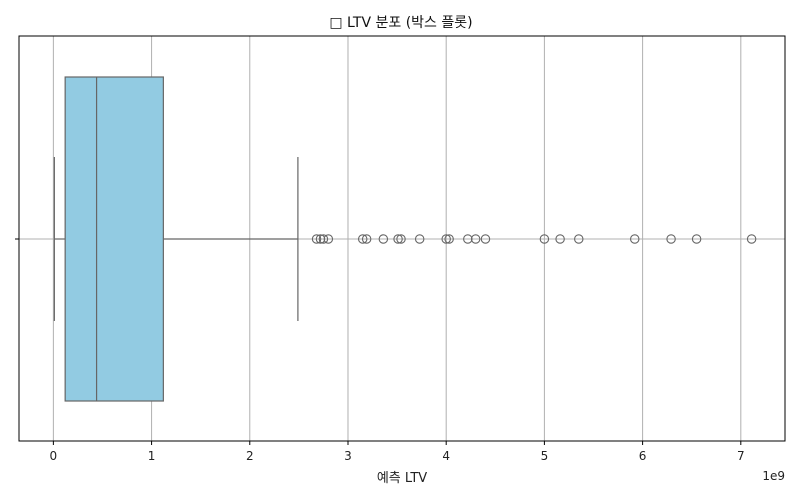 Image resolution: width=800 pixels, height=500 pixels. I want to click on x-tick-label: 3, so click(348, 456).